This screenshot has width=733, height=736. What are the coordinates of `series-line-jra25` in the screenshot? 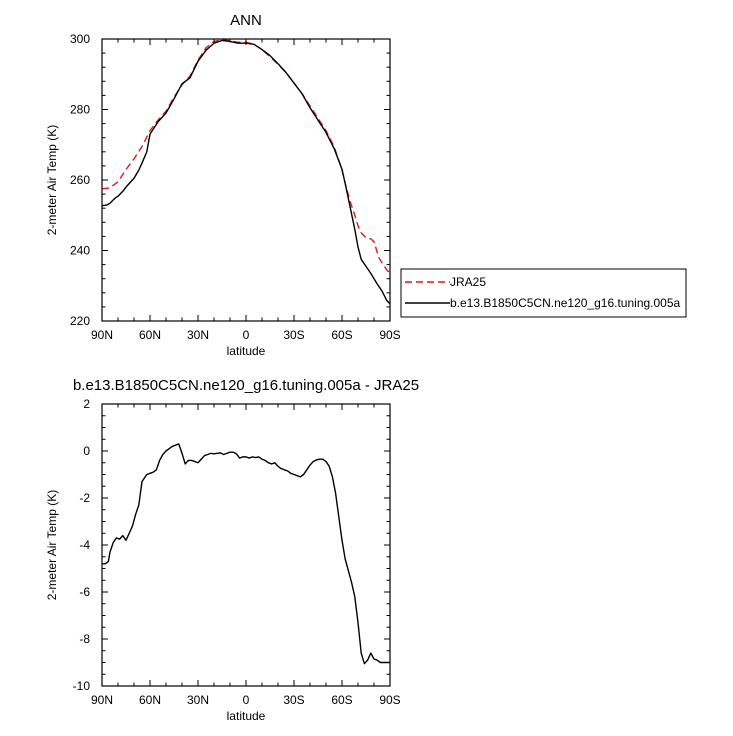 It's located at (246, 156).